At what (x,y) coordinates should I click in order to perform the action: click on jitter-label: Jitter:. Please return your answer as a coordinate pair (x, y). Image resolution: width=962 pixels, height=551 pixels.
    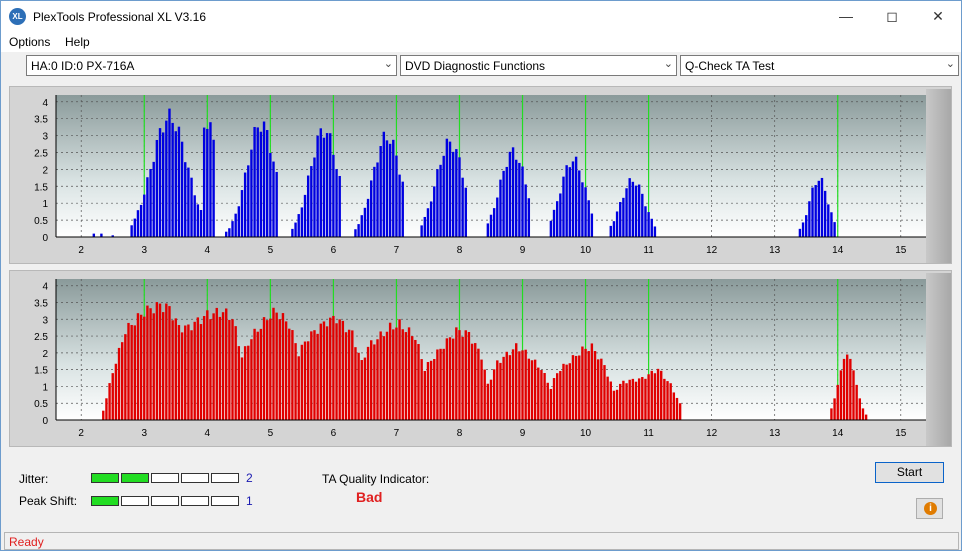
    Looking at the image, I should click on (34, 479).